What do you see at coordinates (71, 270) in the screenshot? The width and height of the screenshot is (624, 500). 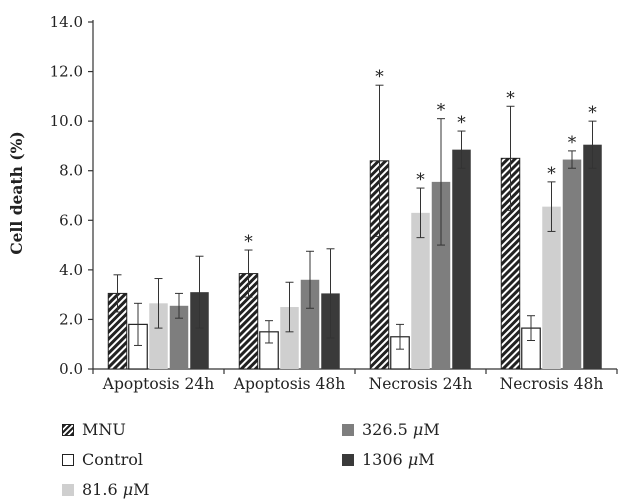 I see `y-tick-label: 4.0` at bounding box center [71, 270].